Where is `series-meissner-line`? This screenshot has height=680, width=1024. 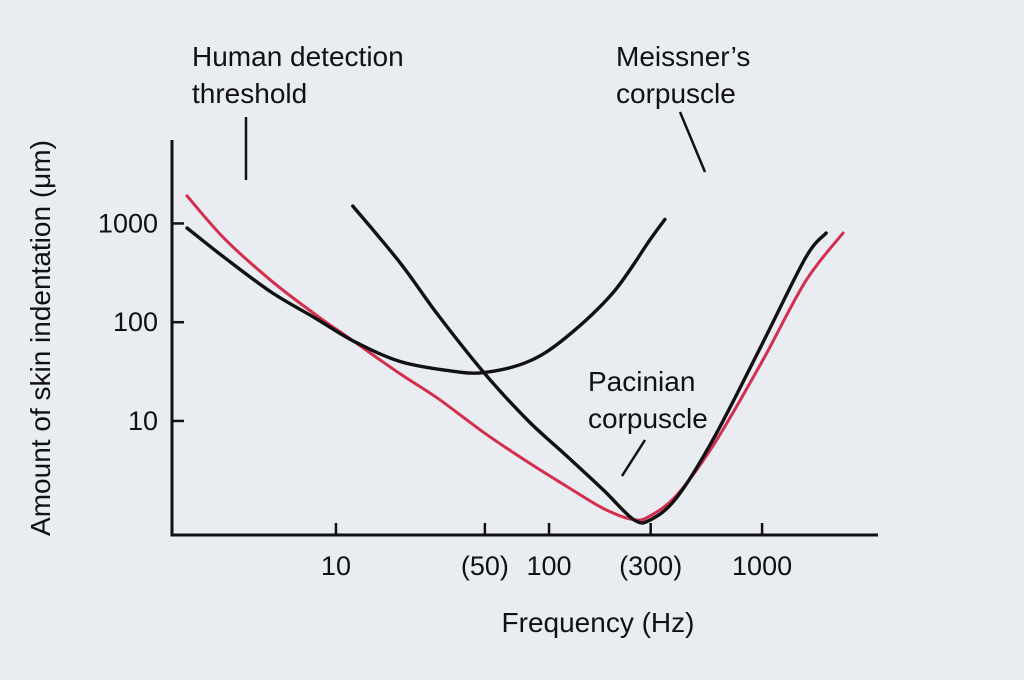
series-meissner-line is located at coordinates (426, 296).